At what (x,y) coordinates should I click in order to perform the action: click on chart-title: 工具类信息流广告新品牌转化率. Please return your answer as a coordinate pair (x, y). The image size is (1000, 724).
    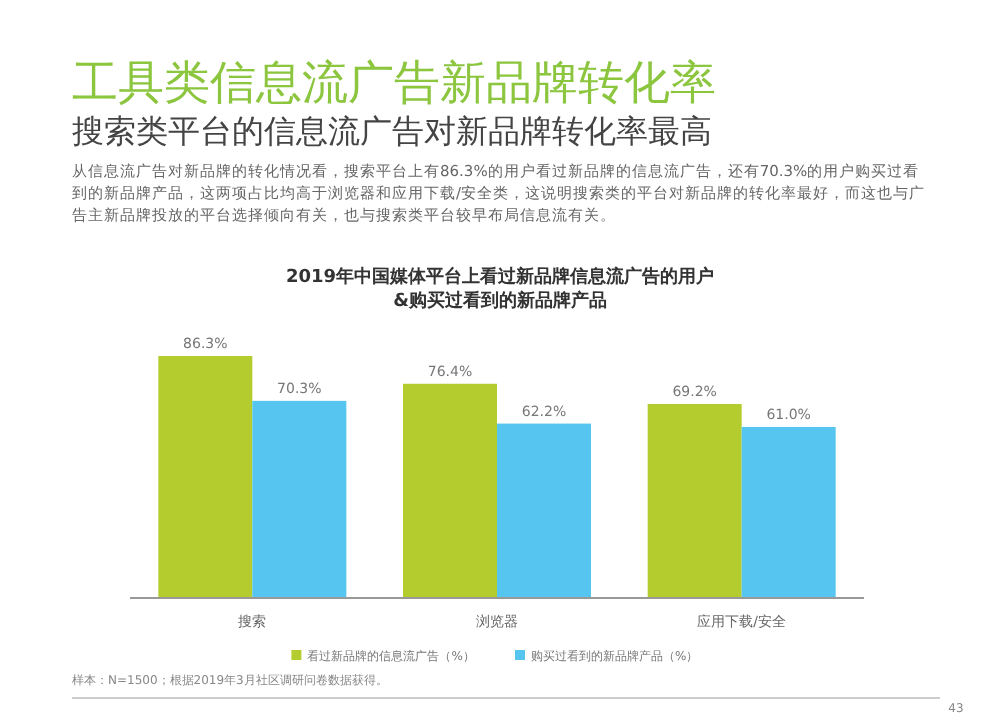
    Looking at the image, I should click on (394, 85).